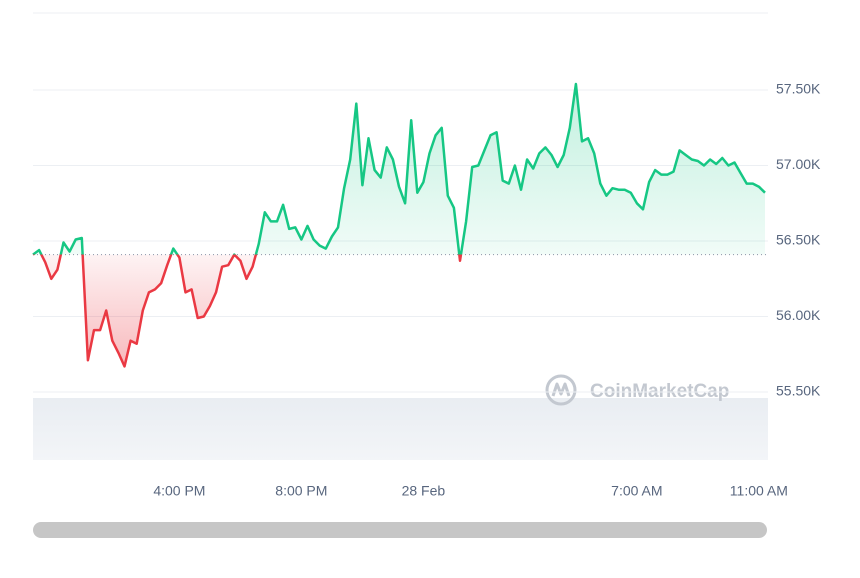 This screenshot has width=860, height=578. What do you see at coordinates (798, 391) in the screenshot?
I see `y-tick-label: 55.50K` at bounding box center [798, 391].